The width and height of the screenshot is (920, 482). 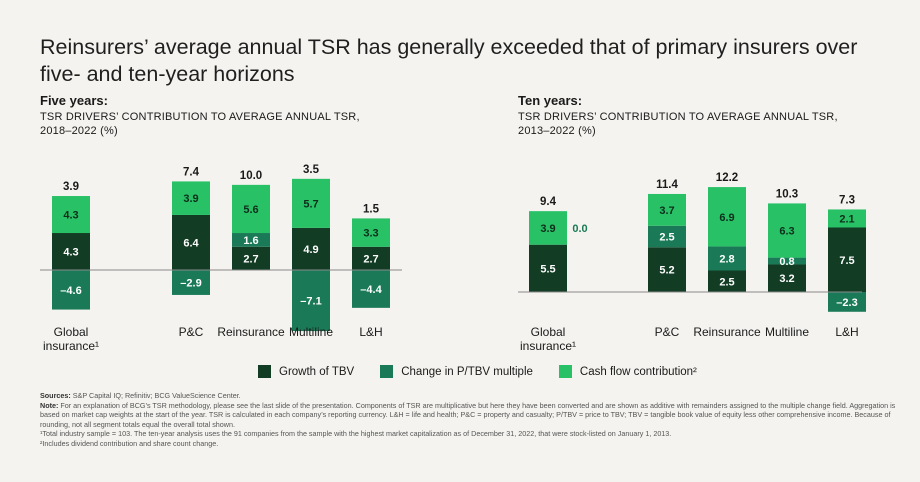 I want to click on five-year-total-1: 7.4, so click(x=191, y=172).